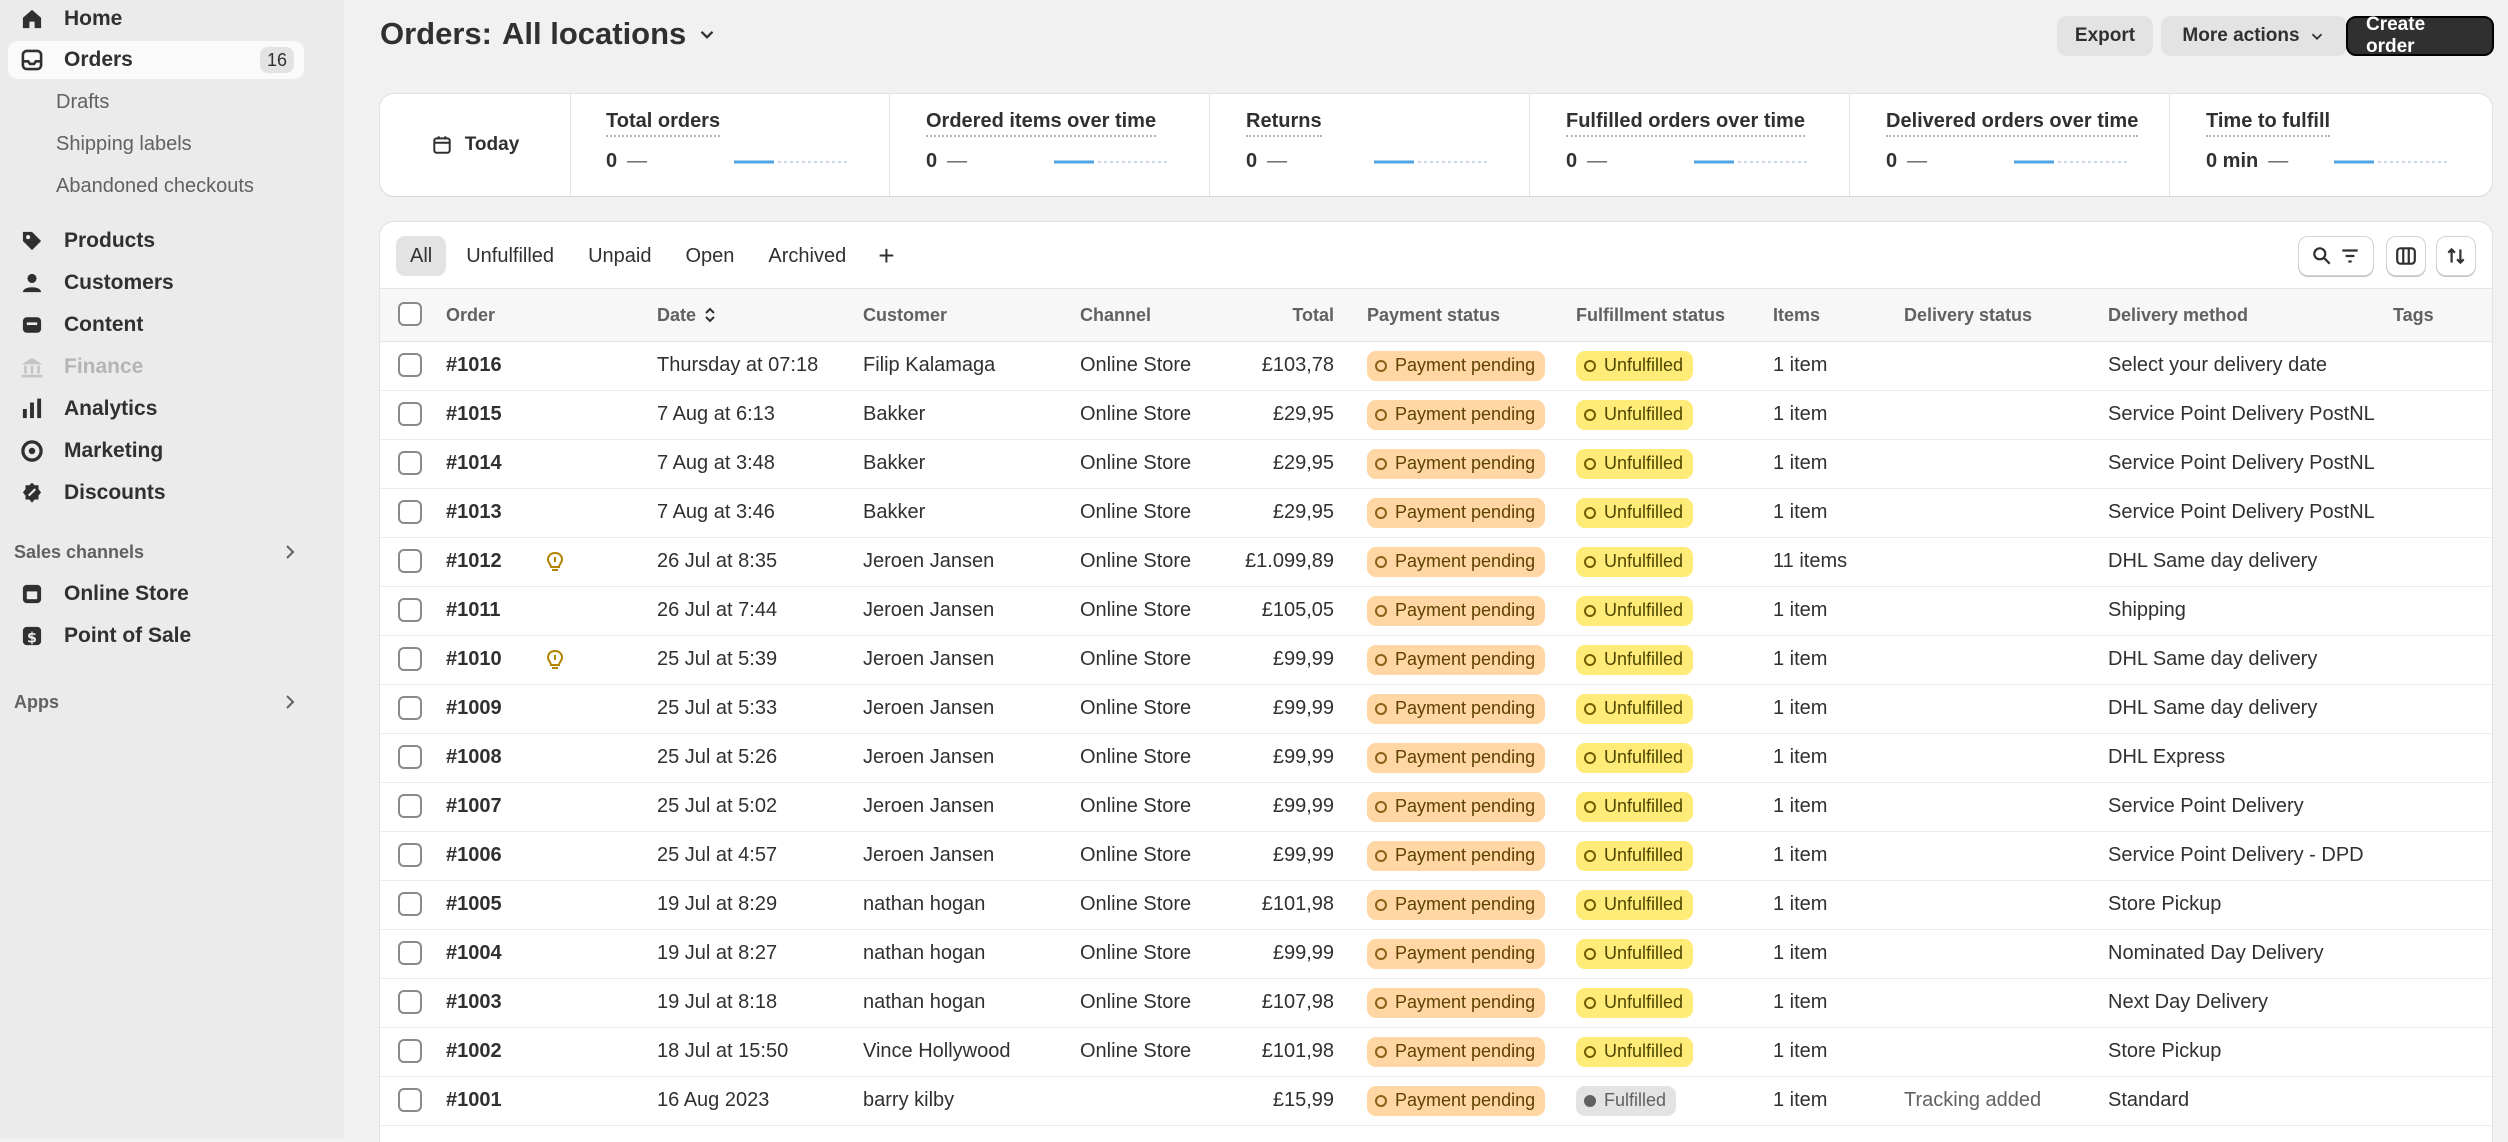 This screenshot has width=2508, height=1142. I want to click on column-header-delivery-method: Delivery method, so click(2178, 314).